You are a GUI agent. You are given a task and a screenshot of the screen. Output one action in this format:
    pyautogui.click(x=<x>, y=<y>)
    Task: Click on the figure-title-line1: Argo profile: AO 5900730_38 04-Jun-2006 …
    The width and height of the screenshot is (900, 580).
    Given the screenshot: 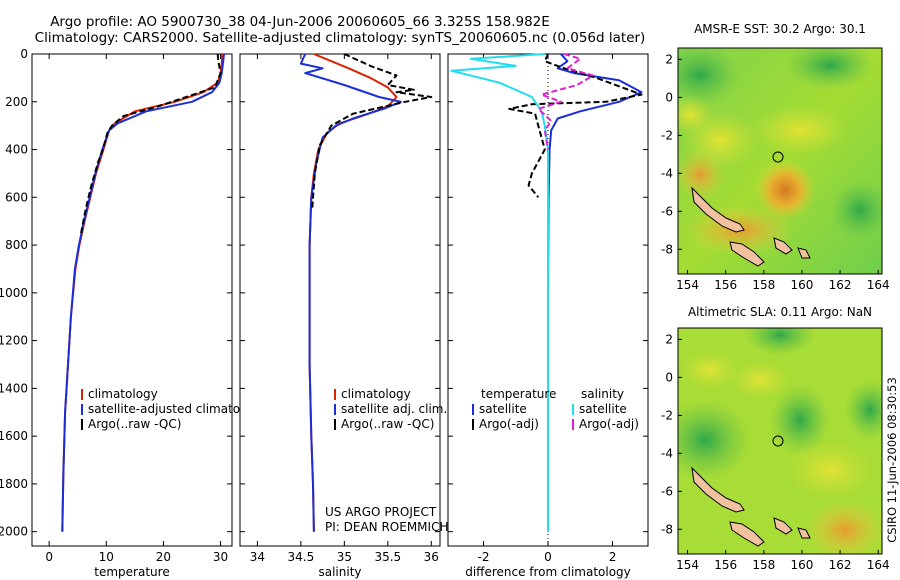 What is the action you would take?
    pyautogui.click(x=300, y=22)
    